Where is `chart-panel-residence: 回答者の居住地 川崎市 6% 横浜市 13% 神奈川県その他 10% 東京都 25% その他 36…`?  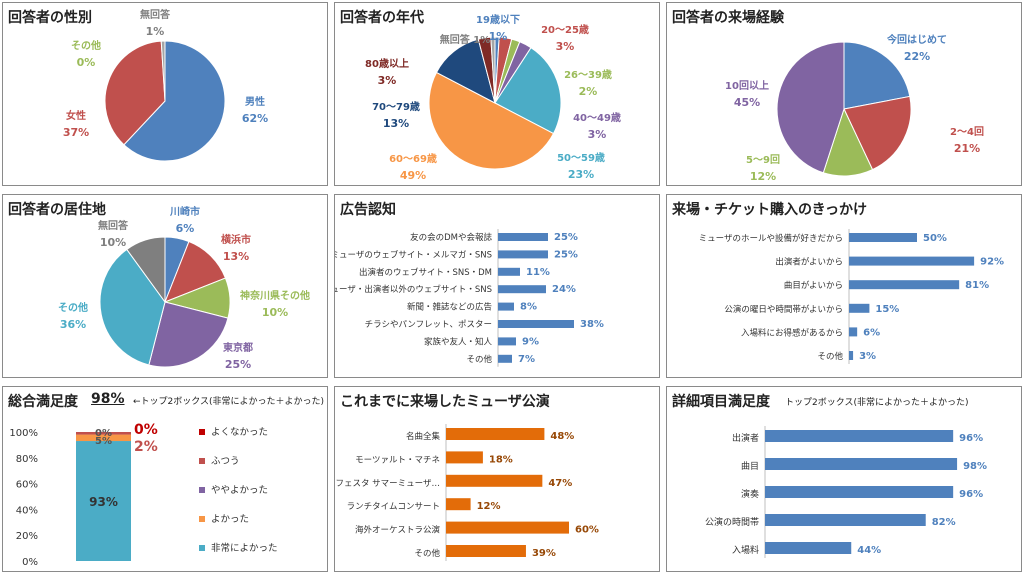
chart-panel-residence: 回答者の居住地 川崎市 6% 横浜市 13% 神奈川県その他 10% 東京都 25% その他 36… is located at coordinates (165, 286).